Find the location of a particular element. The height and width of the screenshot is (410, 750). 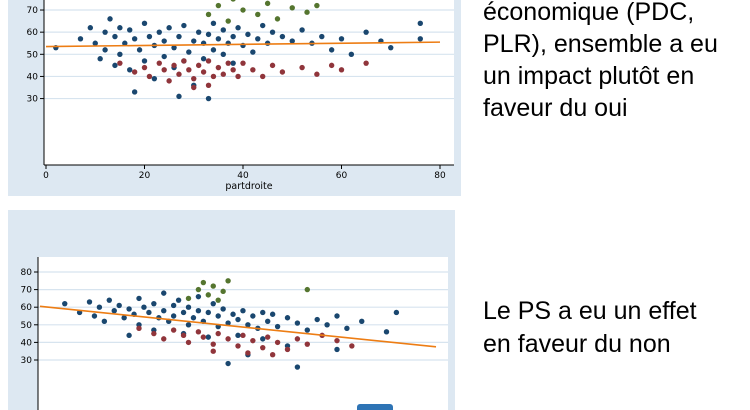

svg-text: 20 is located at coordinates (145, 176).